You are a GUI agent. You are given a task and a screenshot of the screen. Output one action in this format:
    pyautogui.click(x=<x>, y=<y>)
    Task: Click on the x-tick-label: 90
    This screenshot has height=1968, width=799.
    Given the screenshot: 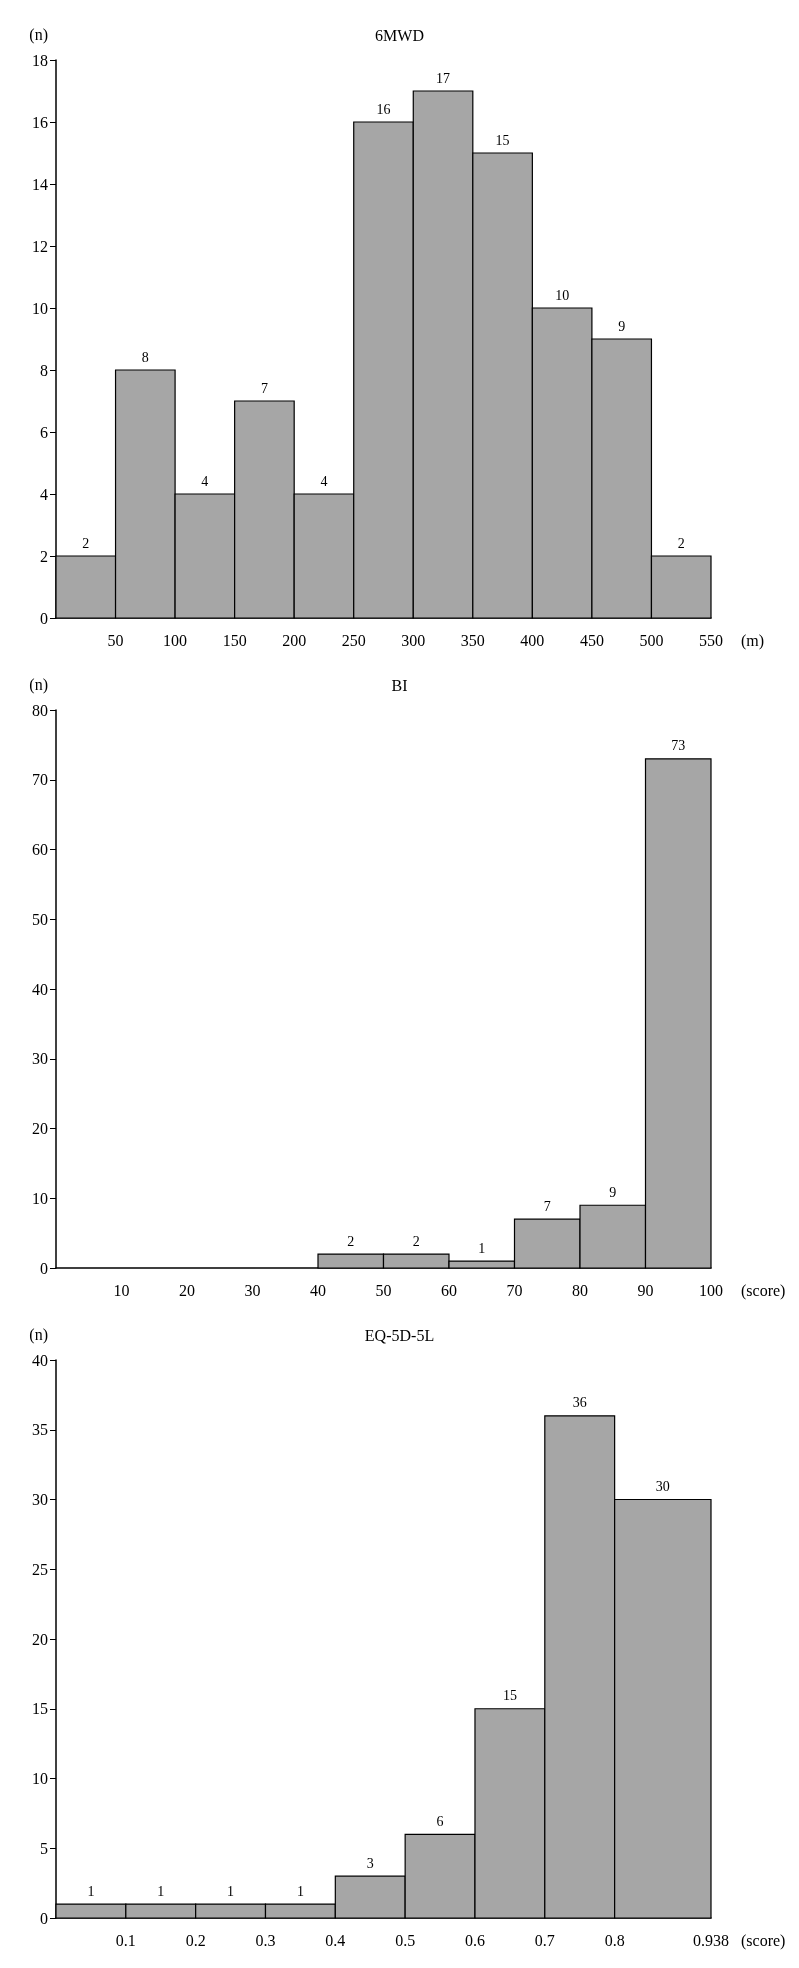 What is the action you would take?
    pyautogui.click(x=645, y=1290)
    